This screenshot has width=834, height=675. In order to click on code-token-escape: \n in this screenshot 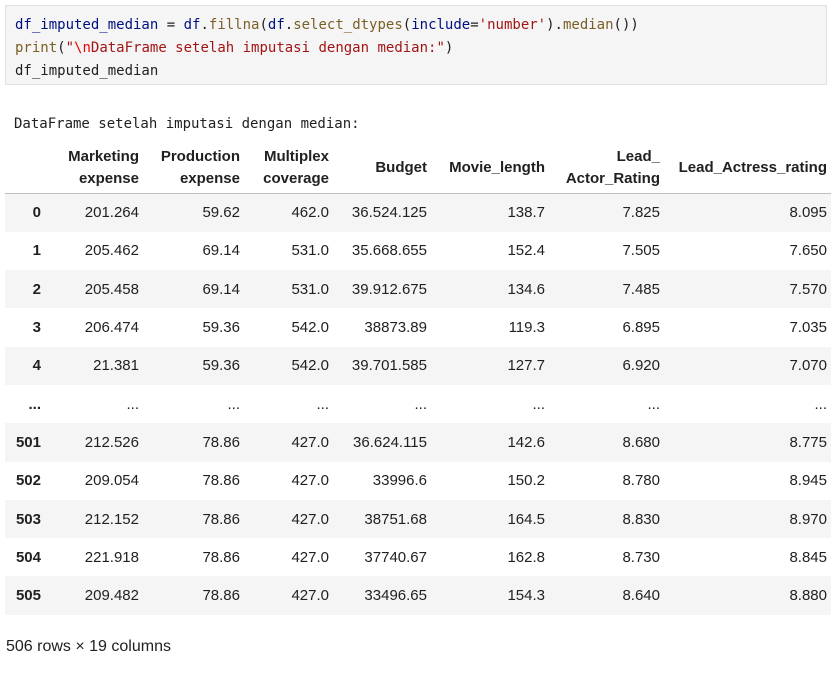, I will do `click(82, 48)`.